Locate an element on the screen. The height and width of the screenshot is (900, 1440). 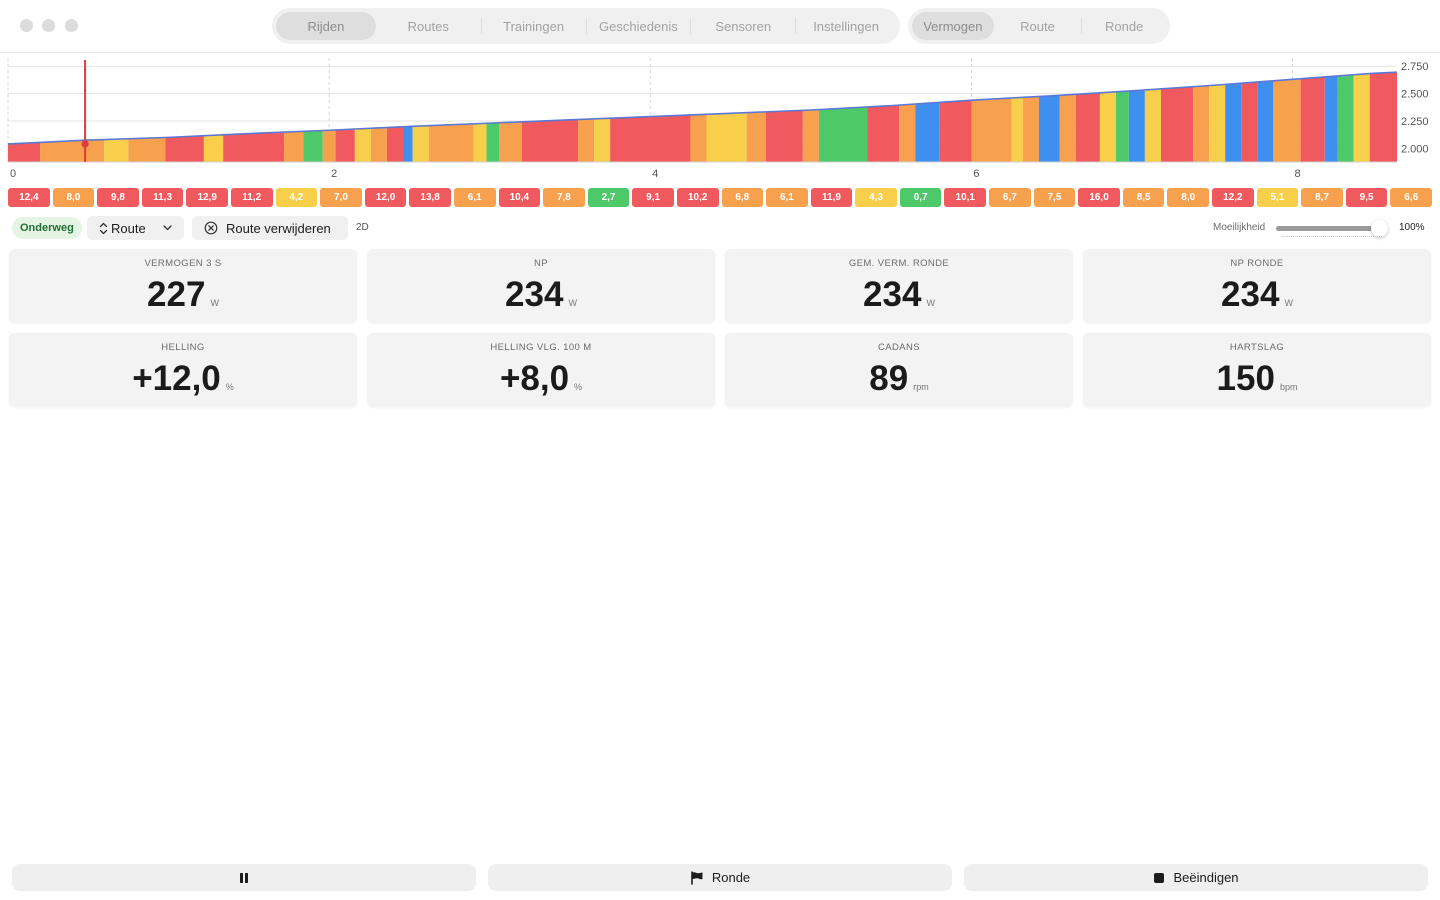
flag-icon is located at coordinates (697, 877).